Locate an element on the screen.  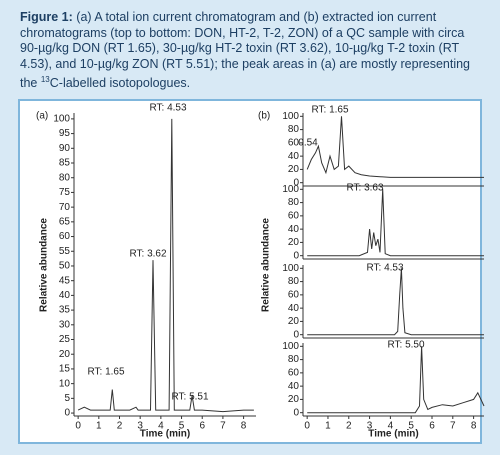
y-tick-label: 30 is located at coordinates (65, 324).